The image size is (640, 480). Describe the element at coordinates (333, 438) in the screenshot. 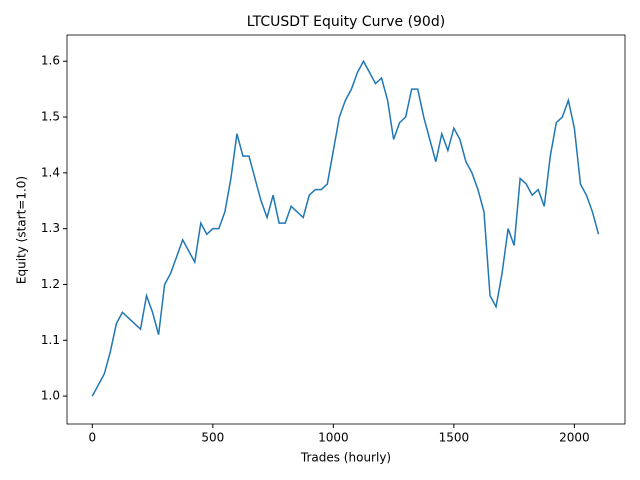

I see `x-tick-label: 1000` at that location.